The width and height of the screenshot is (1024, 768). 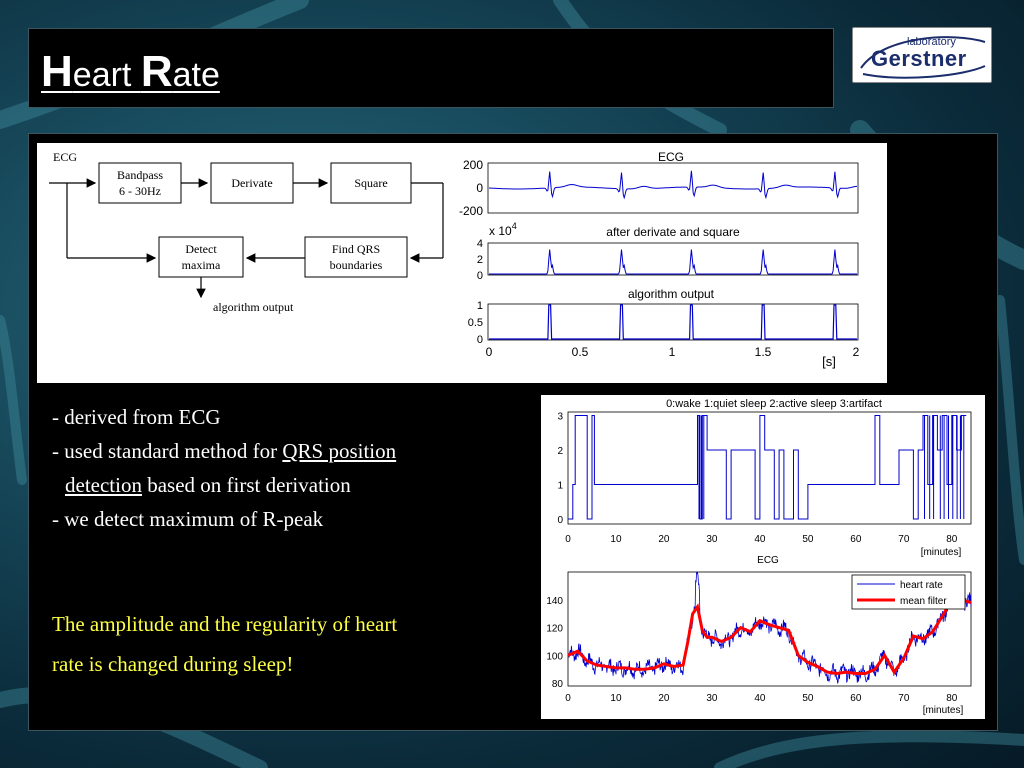 What do you see at coordinates (560, 486) in the screenshot?
I see `sleep-ytick: 1` at bounding box center [560, 486].